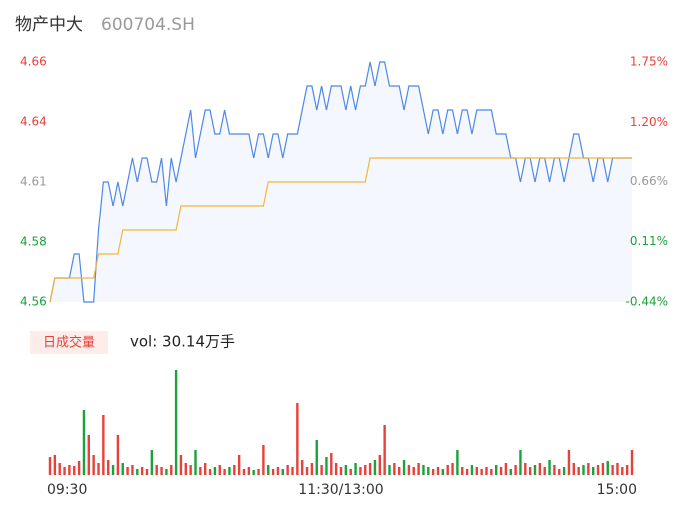 The image size is (686, 528). What do you see at coordinates (649, 122) in the screenshot?
I see `y2-tick-label: 1.20%` at bounding box center [649, 122].